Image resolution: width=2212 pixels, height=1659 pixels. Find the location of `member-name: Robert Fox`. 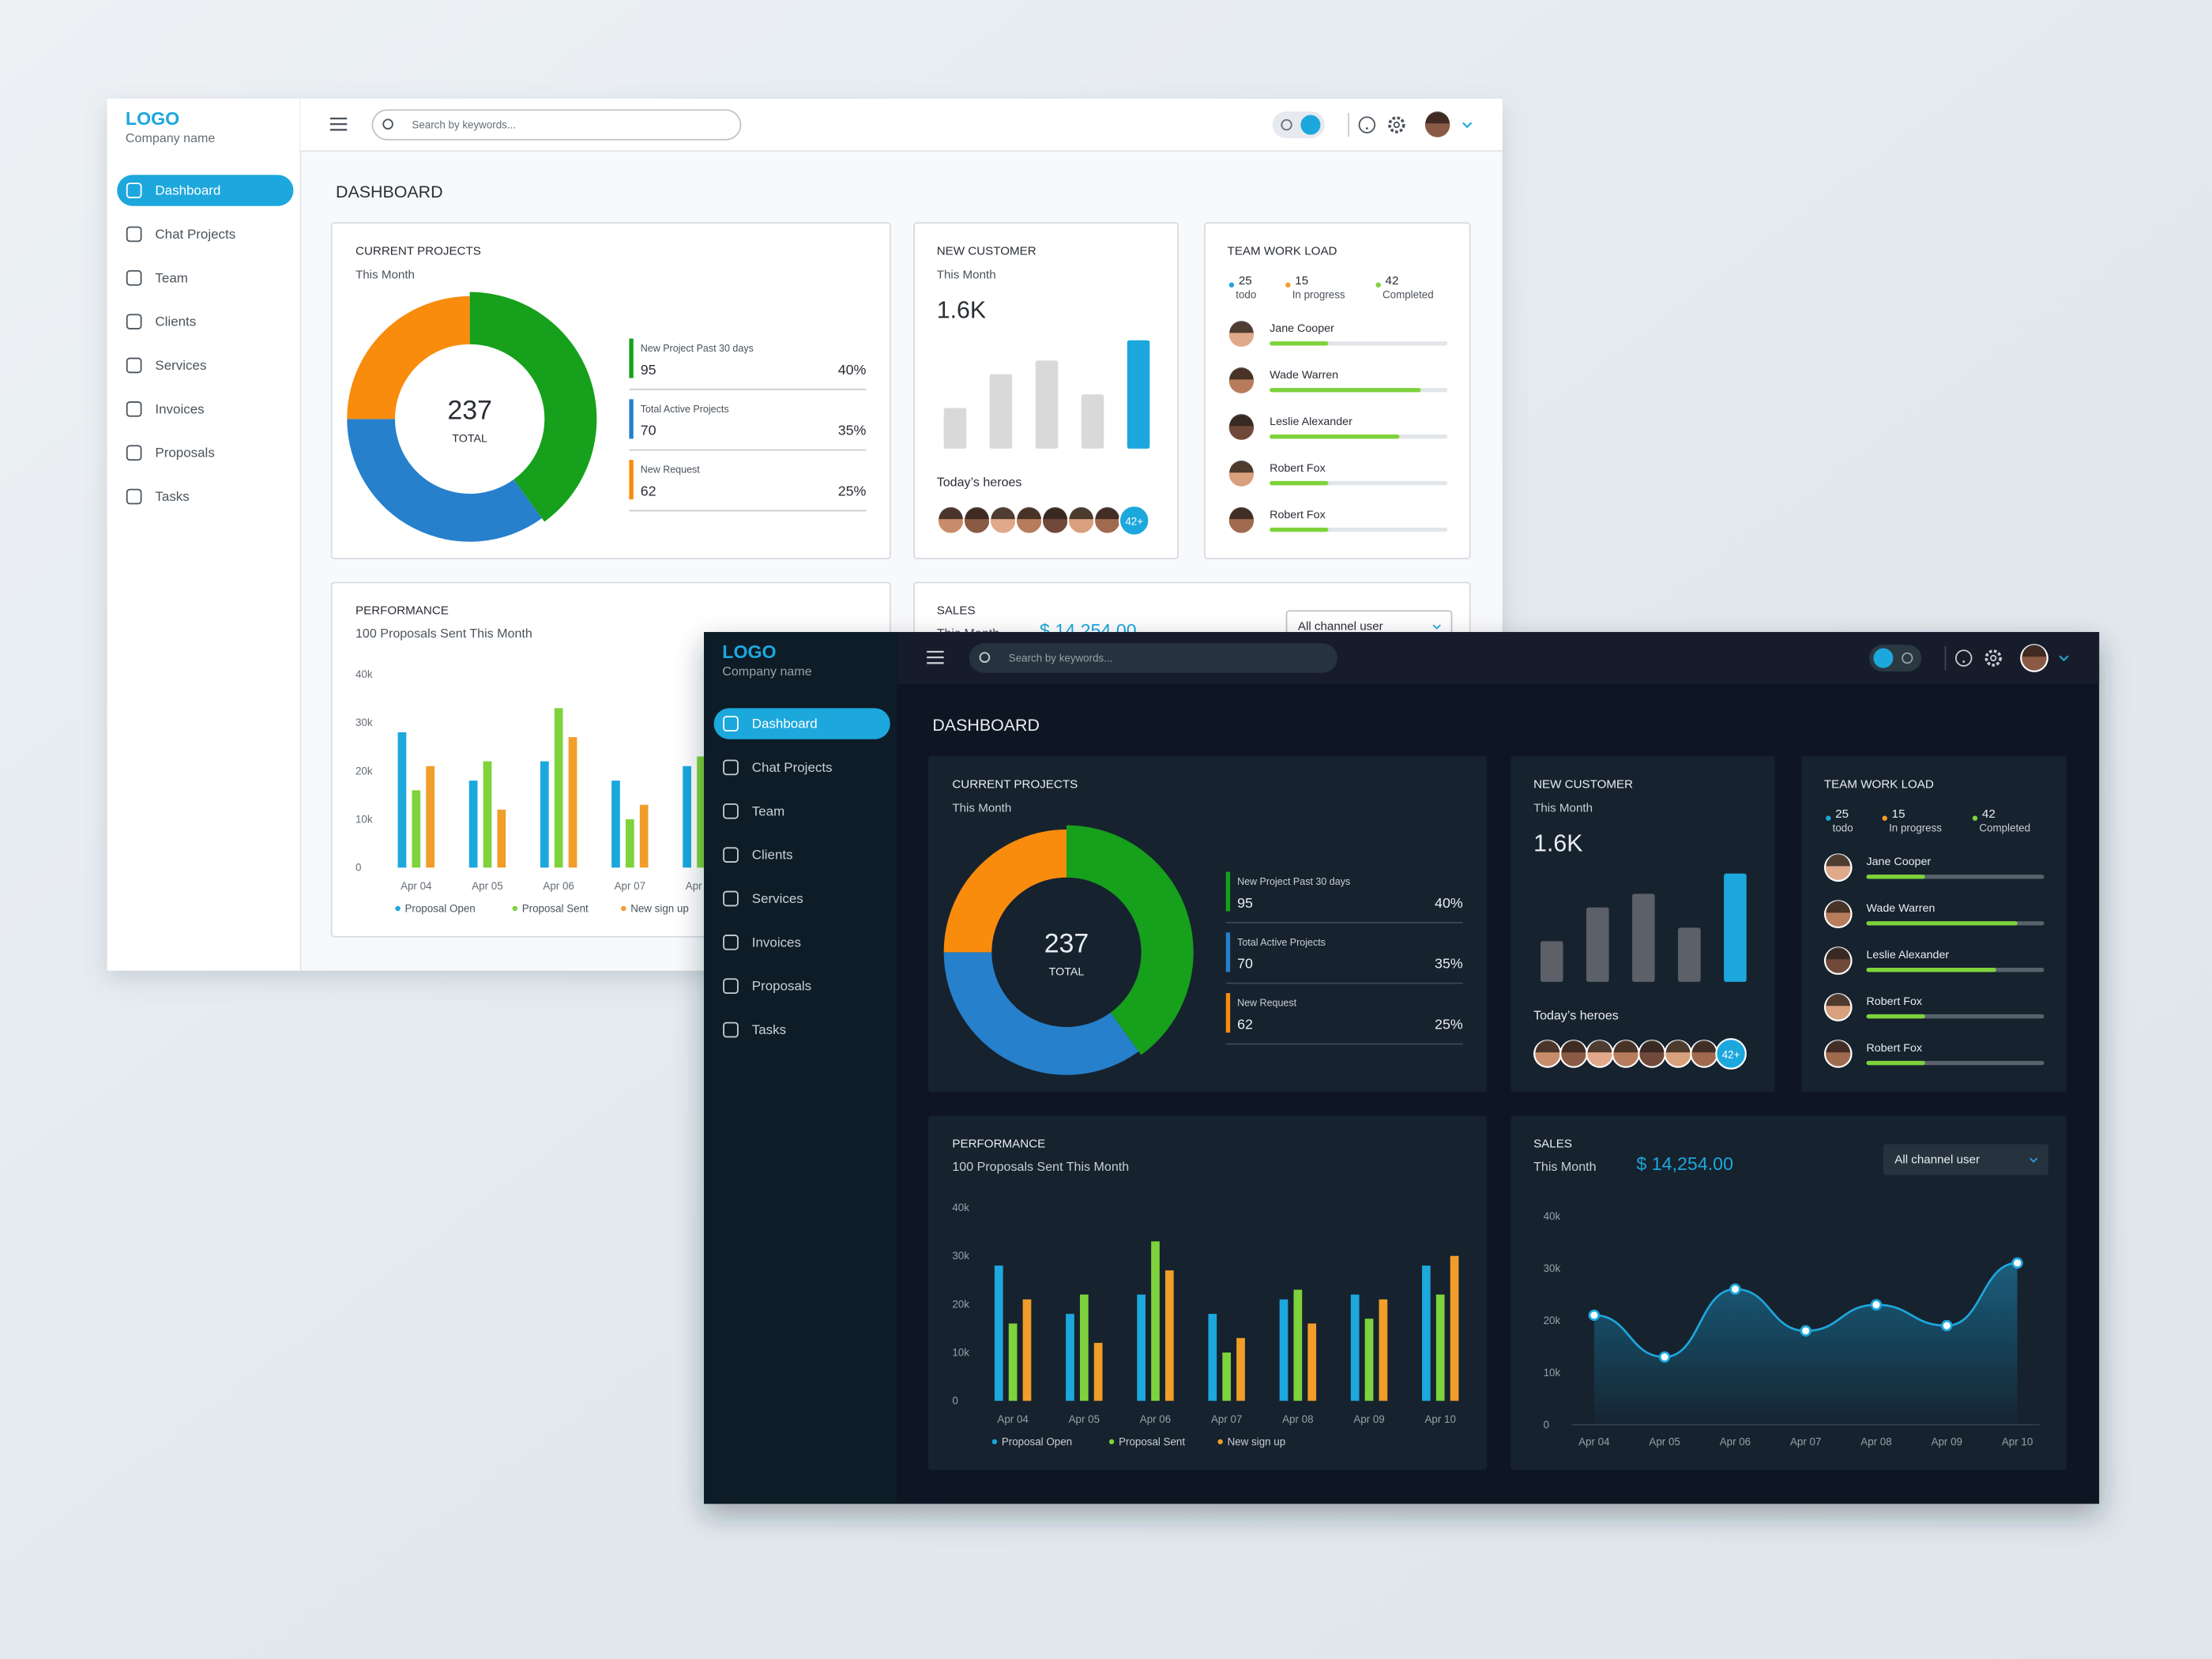

member-name: Robert Fox is located at coordinates (1298, 469).